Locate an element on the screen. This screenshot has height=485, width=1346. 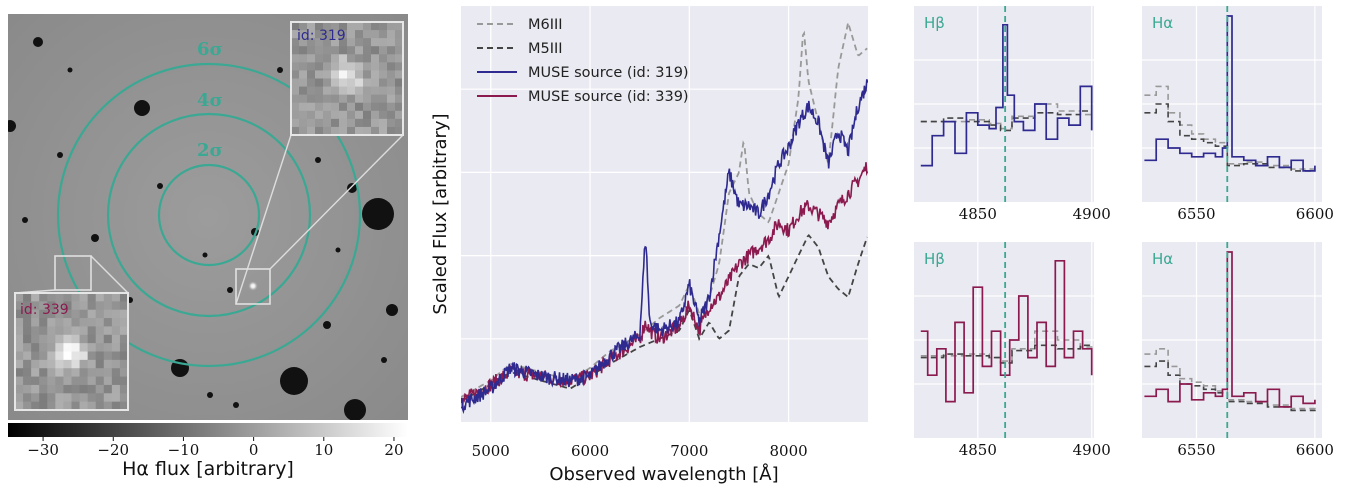
inset-319: id: 319 is located at coordinates (347, 78).